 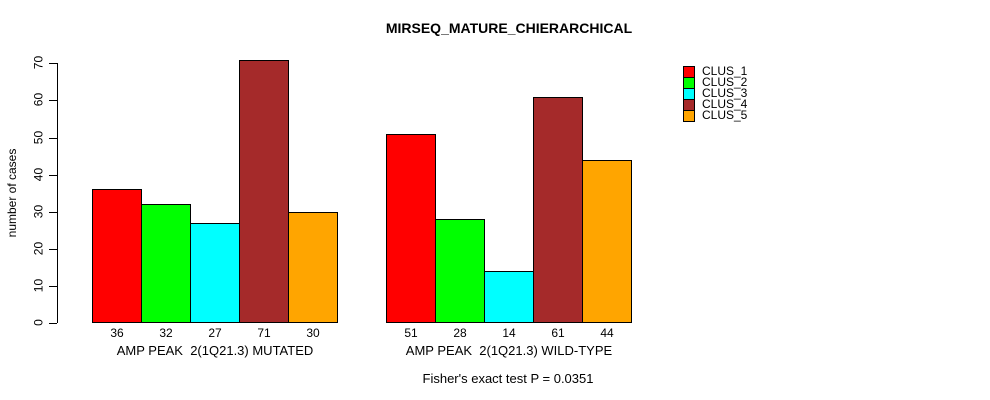 I want to click on y-axis-tick-label: 10, so click(x=38, y=285).